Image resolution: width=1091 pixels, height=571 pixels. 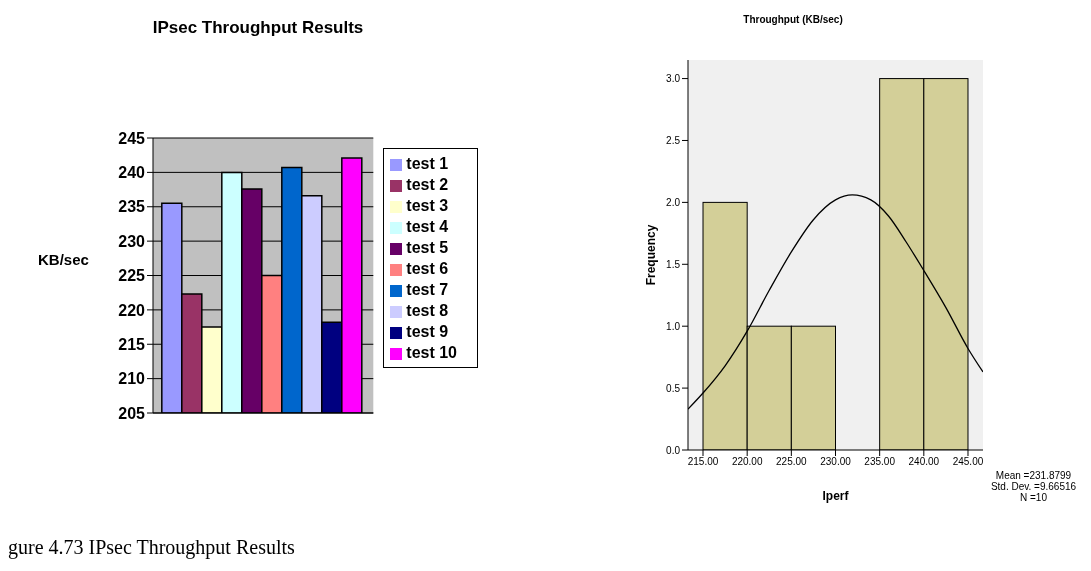 What do you see at coordinates (132, 413) in the screenshot?
I see `y-tick-label: 205` at bounding box center [132, 413].